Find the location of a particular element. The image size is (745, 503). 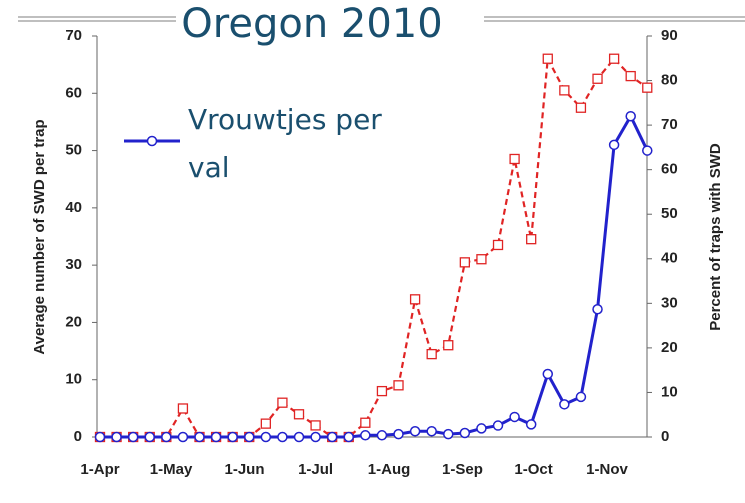

x-tick-label: 1-Nov is located at coordinates (607, 469).